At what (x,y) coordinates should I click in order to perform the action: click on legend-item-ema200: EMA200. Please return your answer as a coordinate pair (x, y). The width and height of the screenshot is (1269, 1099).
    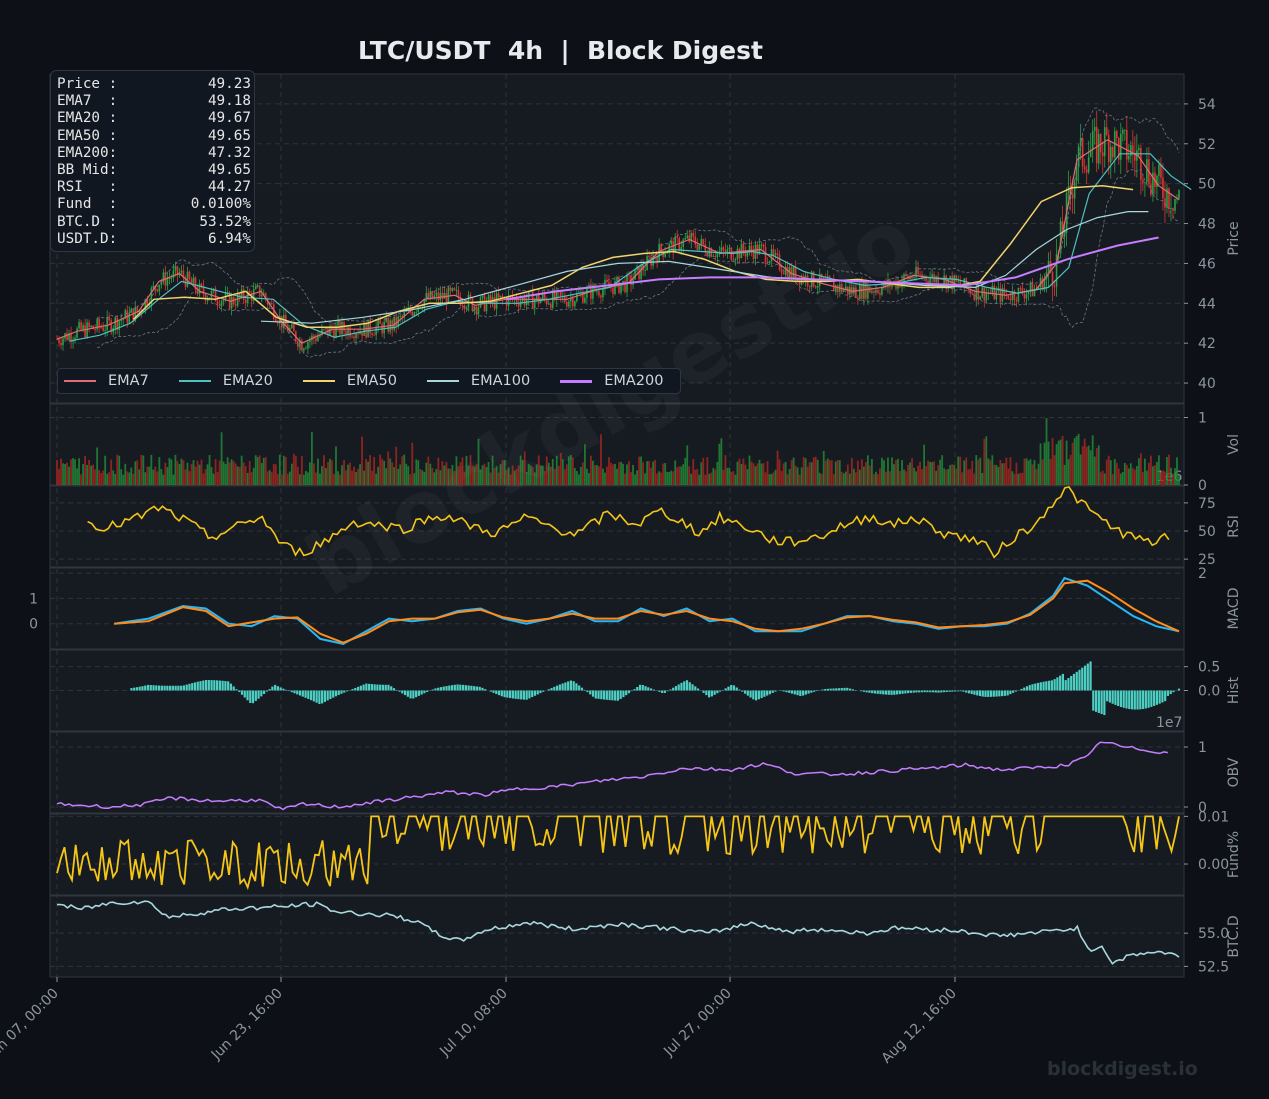
    Looking at the image, I should click on (611, 381).